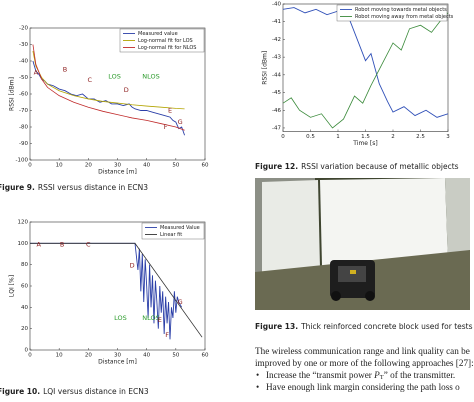 This screenshot has width=474, height=402. I want to click on legend-label: Measured Value, so click(180, 228).